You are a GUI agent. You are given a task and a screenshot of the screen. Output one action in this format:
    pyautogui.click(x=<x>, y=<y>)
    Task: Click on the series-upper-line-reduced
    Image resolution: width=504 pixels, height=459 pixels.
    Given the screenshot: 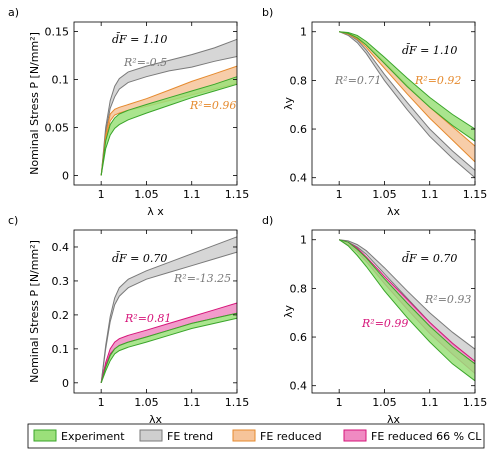 What is the action you would take?
    pyautogui.click(x=169, y=120)
    